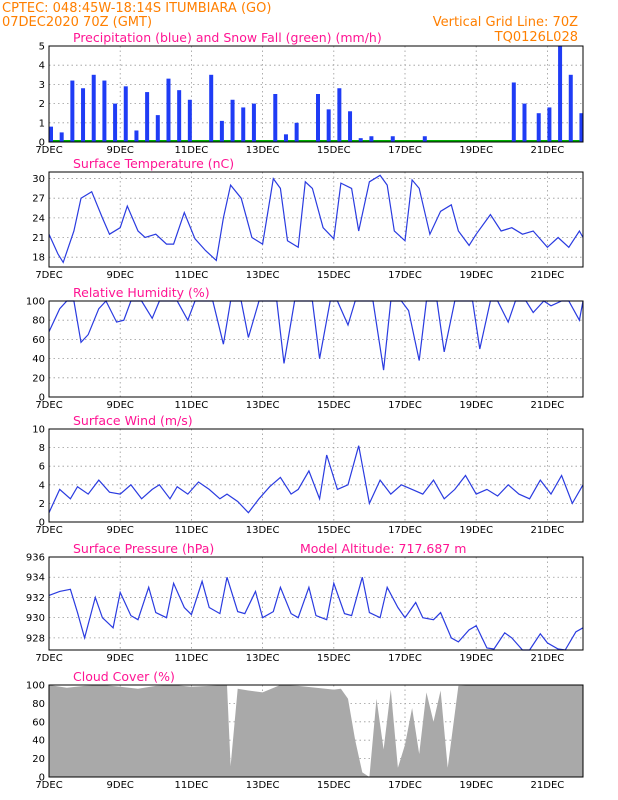  Describe the element at coordinates (42, 123) in the screenshot. I see `y-tick-label: 1` at that location.